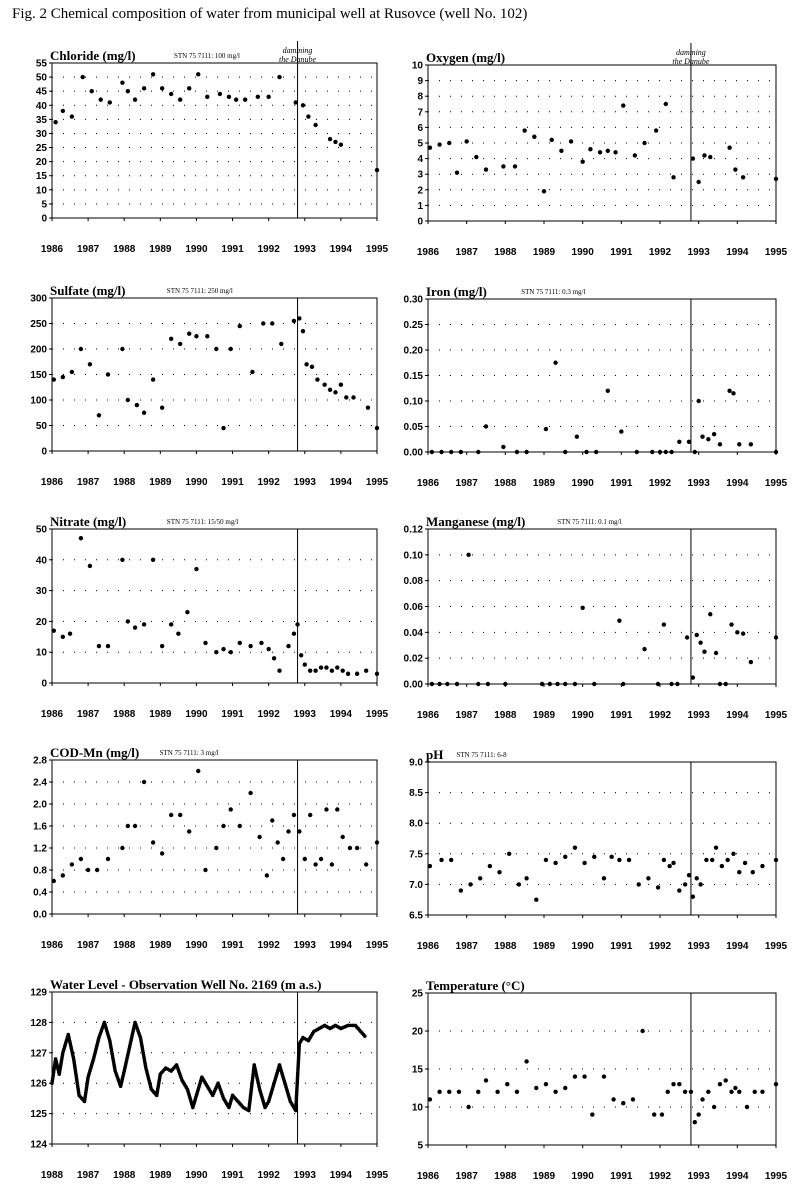 Image resolution: width=800 pixels, height=1201 pixels. I want to click on y-tick-label: 0.00, so click(414, 453).